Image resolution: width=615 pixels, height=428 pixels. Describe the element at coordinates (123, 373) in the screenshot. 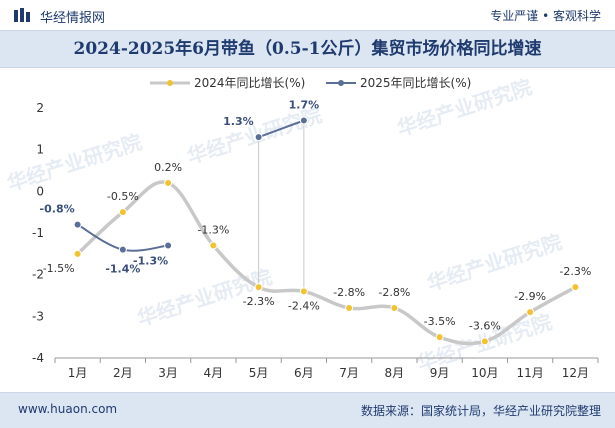

I see `x-tick-label: 2月` at that location.